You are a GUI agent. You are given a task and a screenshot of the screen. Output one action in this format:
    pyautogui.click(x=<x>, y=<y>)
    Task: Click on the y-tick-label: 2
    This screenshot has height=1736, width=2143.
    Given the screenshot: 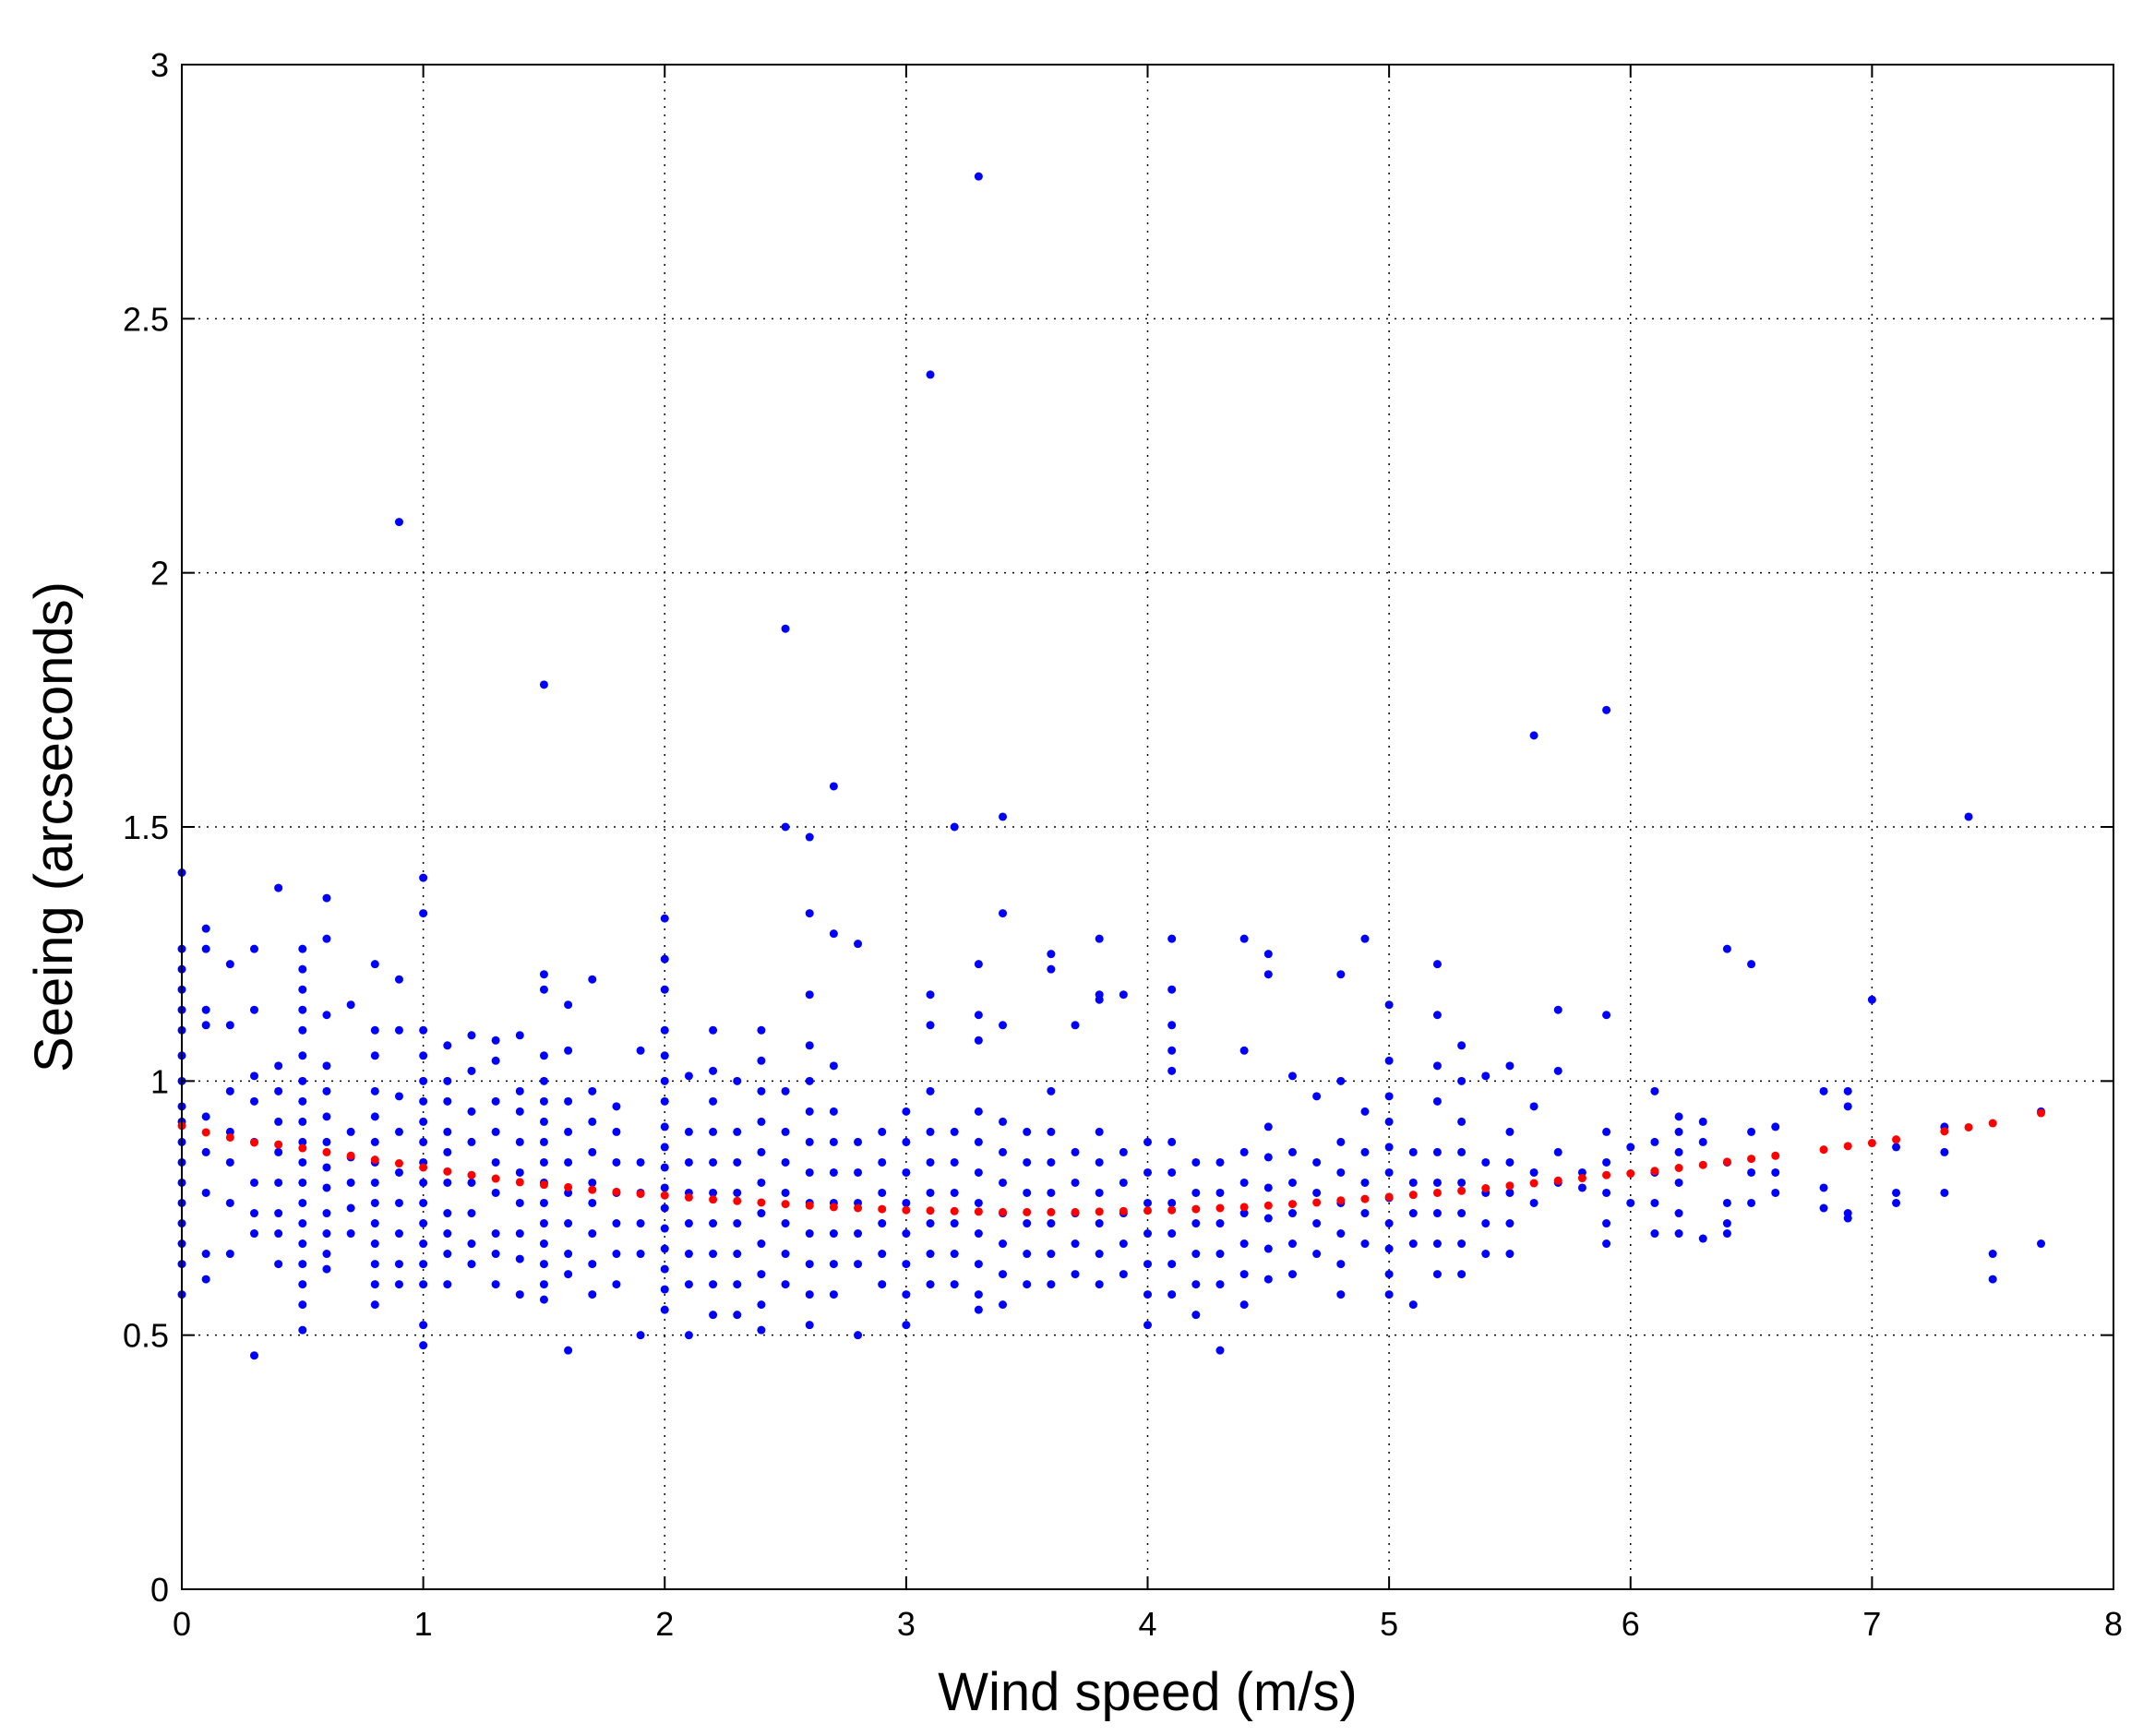 What is the action you would take?
    pyautogui.click(x=159, y=574)
    